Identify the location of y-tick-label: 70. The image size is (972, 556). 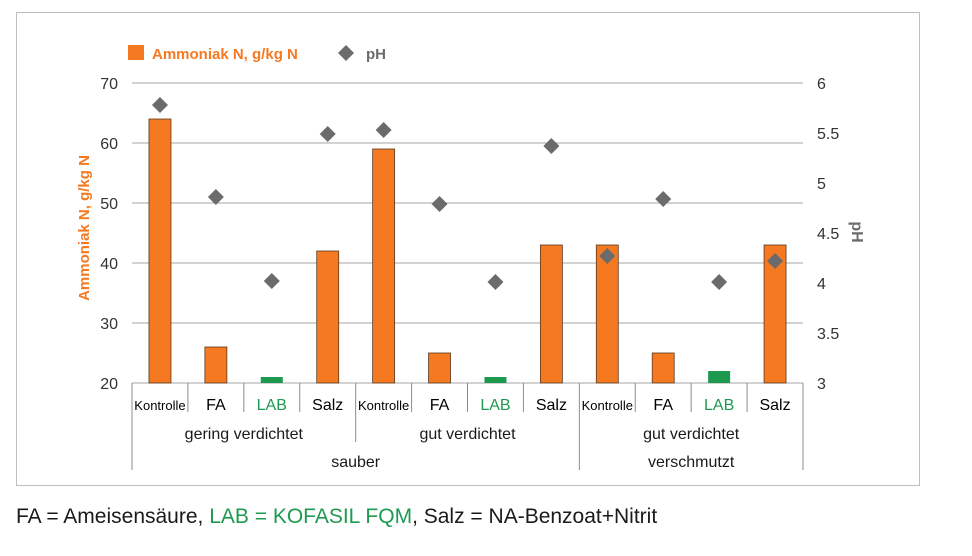
(109, 84).